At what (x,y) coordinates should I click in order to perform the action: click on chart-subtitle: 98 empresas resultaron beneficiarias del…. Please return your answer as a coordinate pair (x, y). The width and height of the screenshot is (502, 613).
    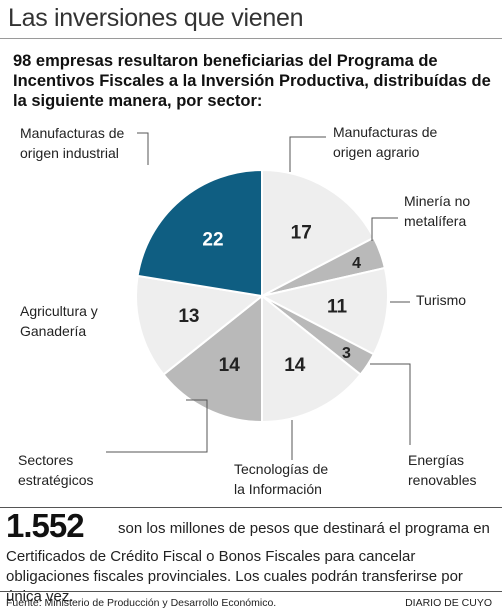
    Looking at the image, I should click on (252, 81).